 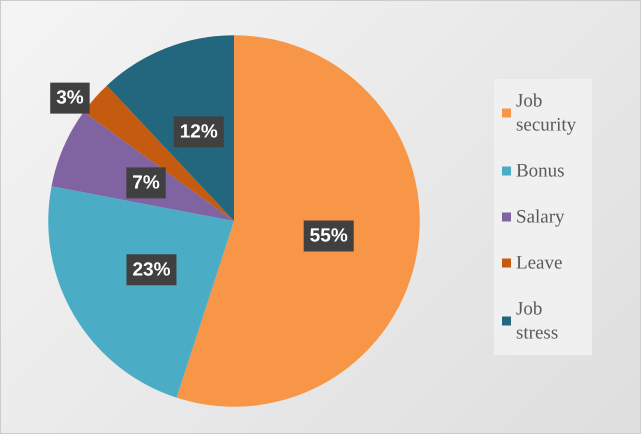 I want to click on legend-label: Job security, so click(x=546, y=113).